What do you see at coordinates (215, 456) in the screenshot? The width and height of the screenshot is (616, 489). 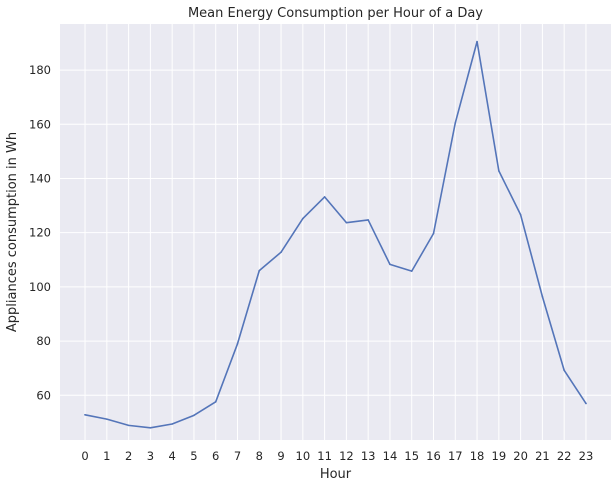 I see `x-tick-label: 6` at bounding box center [215, 456].